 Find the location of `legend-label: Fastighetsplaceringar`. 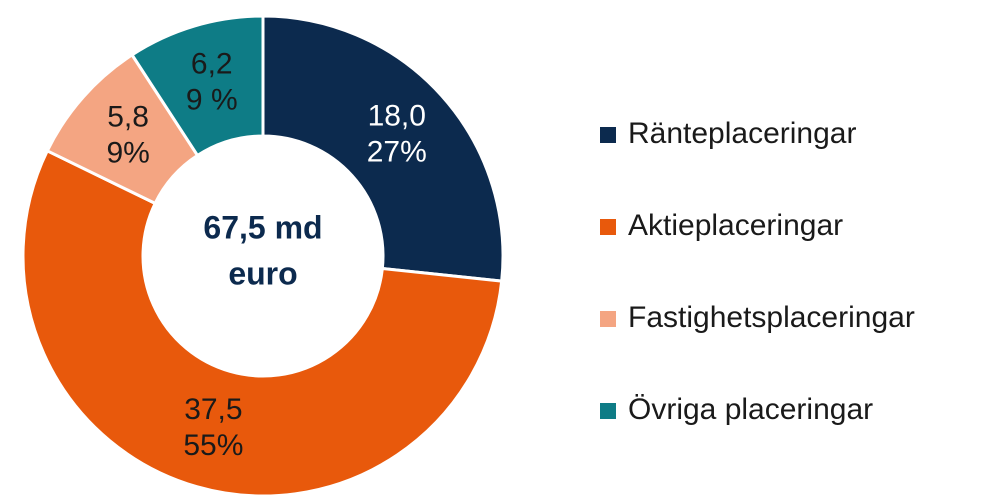

legend-label: Fastighetsplaceringar is located at coordinates (771, 317).